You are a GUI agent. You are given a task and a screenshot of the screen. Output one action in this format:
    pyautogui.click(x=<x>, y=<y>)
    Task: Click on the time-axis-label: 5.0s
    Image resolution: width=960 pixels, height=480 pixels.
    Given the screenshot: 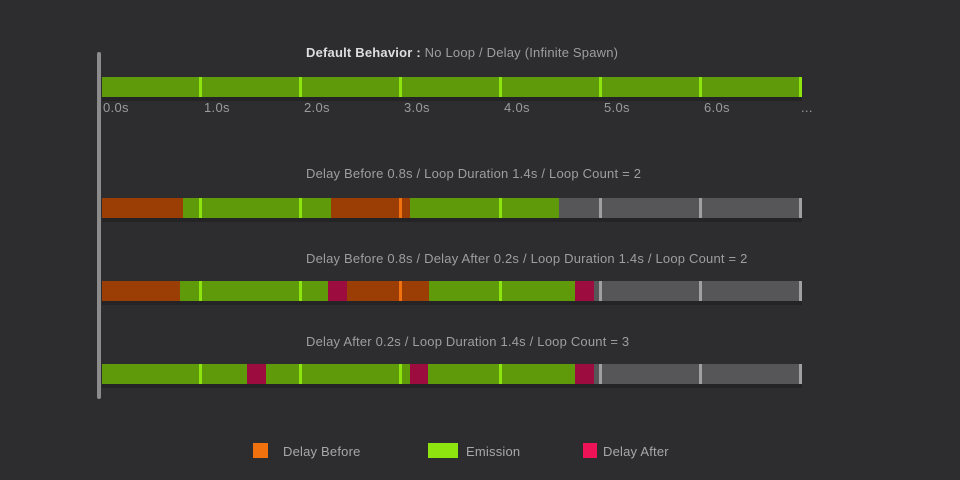 What is the action you would take?
    pyautogui.click(x=617, y=107)
    